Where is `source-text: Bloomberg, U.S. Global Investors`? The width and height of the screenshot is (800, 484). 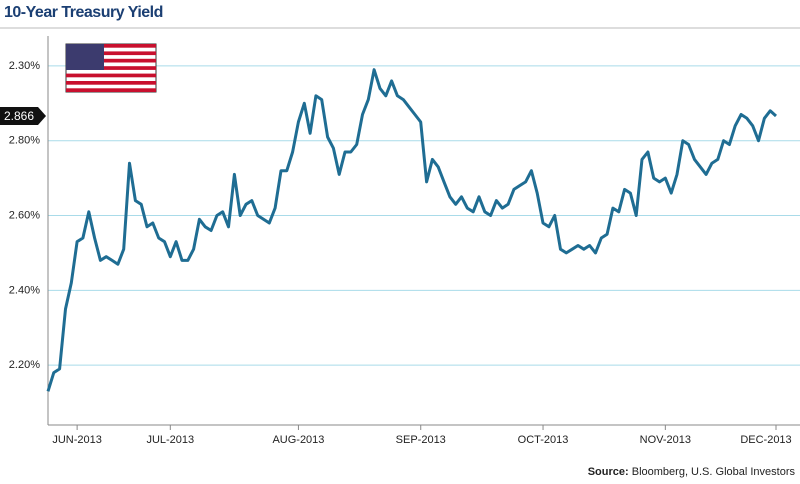
source-text: Bloomberg, U.S. Global Investors is located at coordinates (714, 472).